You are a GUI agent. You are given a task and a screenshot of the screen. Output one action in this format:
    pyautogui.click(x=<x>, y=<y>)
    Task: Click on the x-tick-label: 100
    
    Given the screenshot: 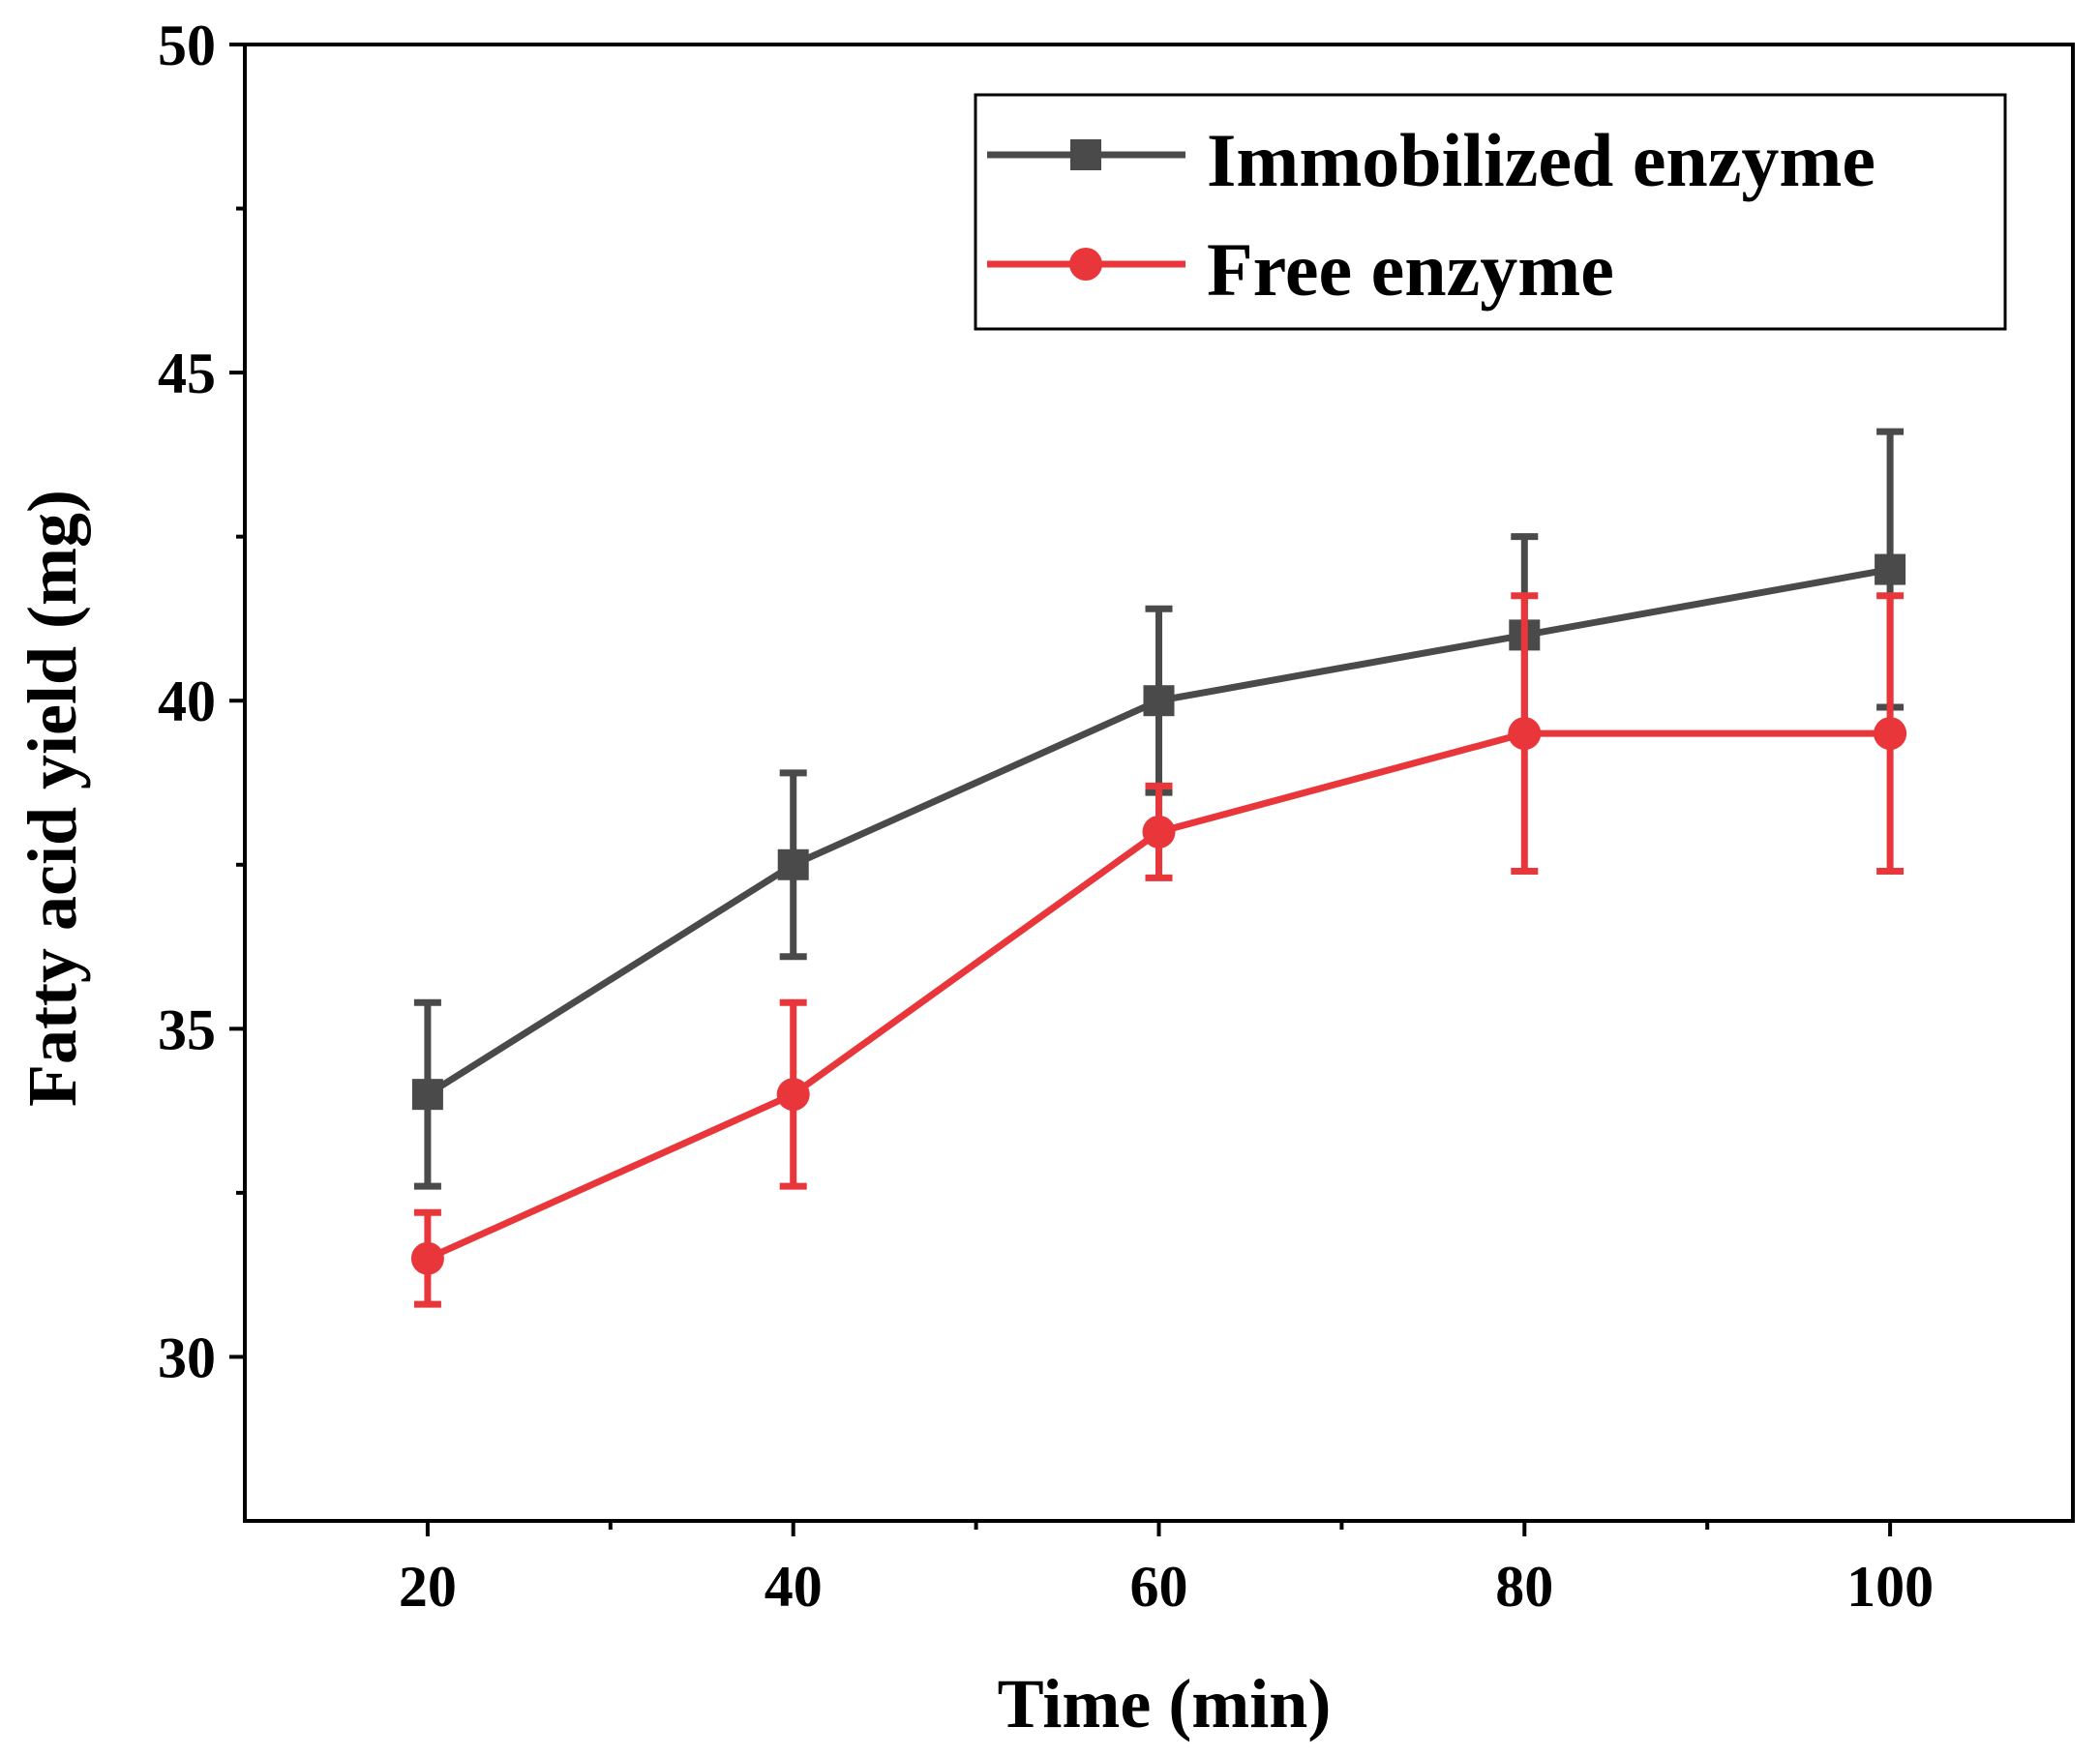 What is the action you would take?
    pyautogui.click(x=1890, y=1587)
    